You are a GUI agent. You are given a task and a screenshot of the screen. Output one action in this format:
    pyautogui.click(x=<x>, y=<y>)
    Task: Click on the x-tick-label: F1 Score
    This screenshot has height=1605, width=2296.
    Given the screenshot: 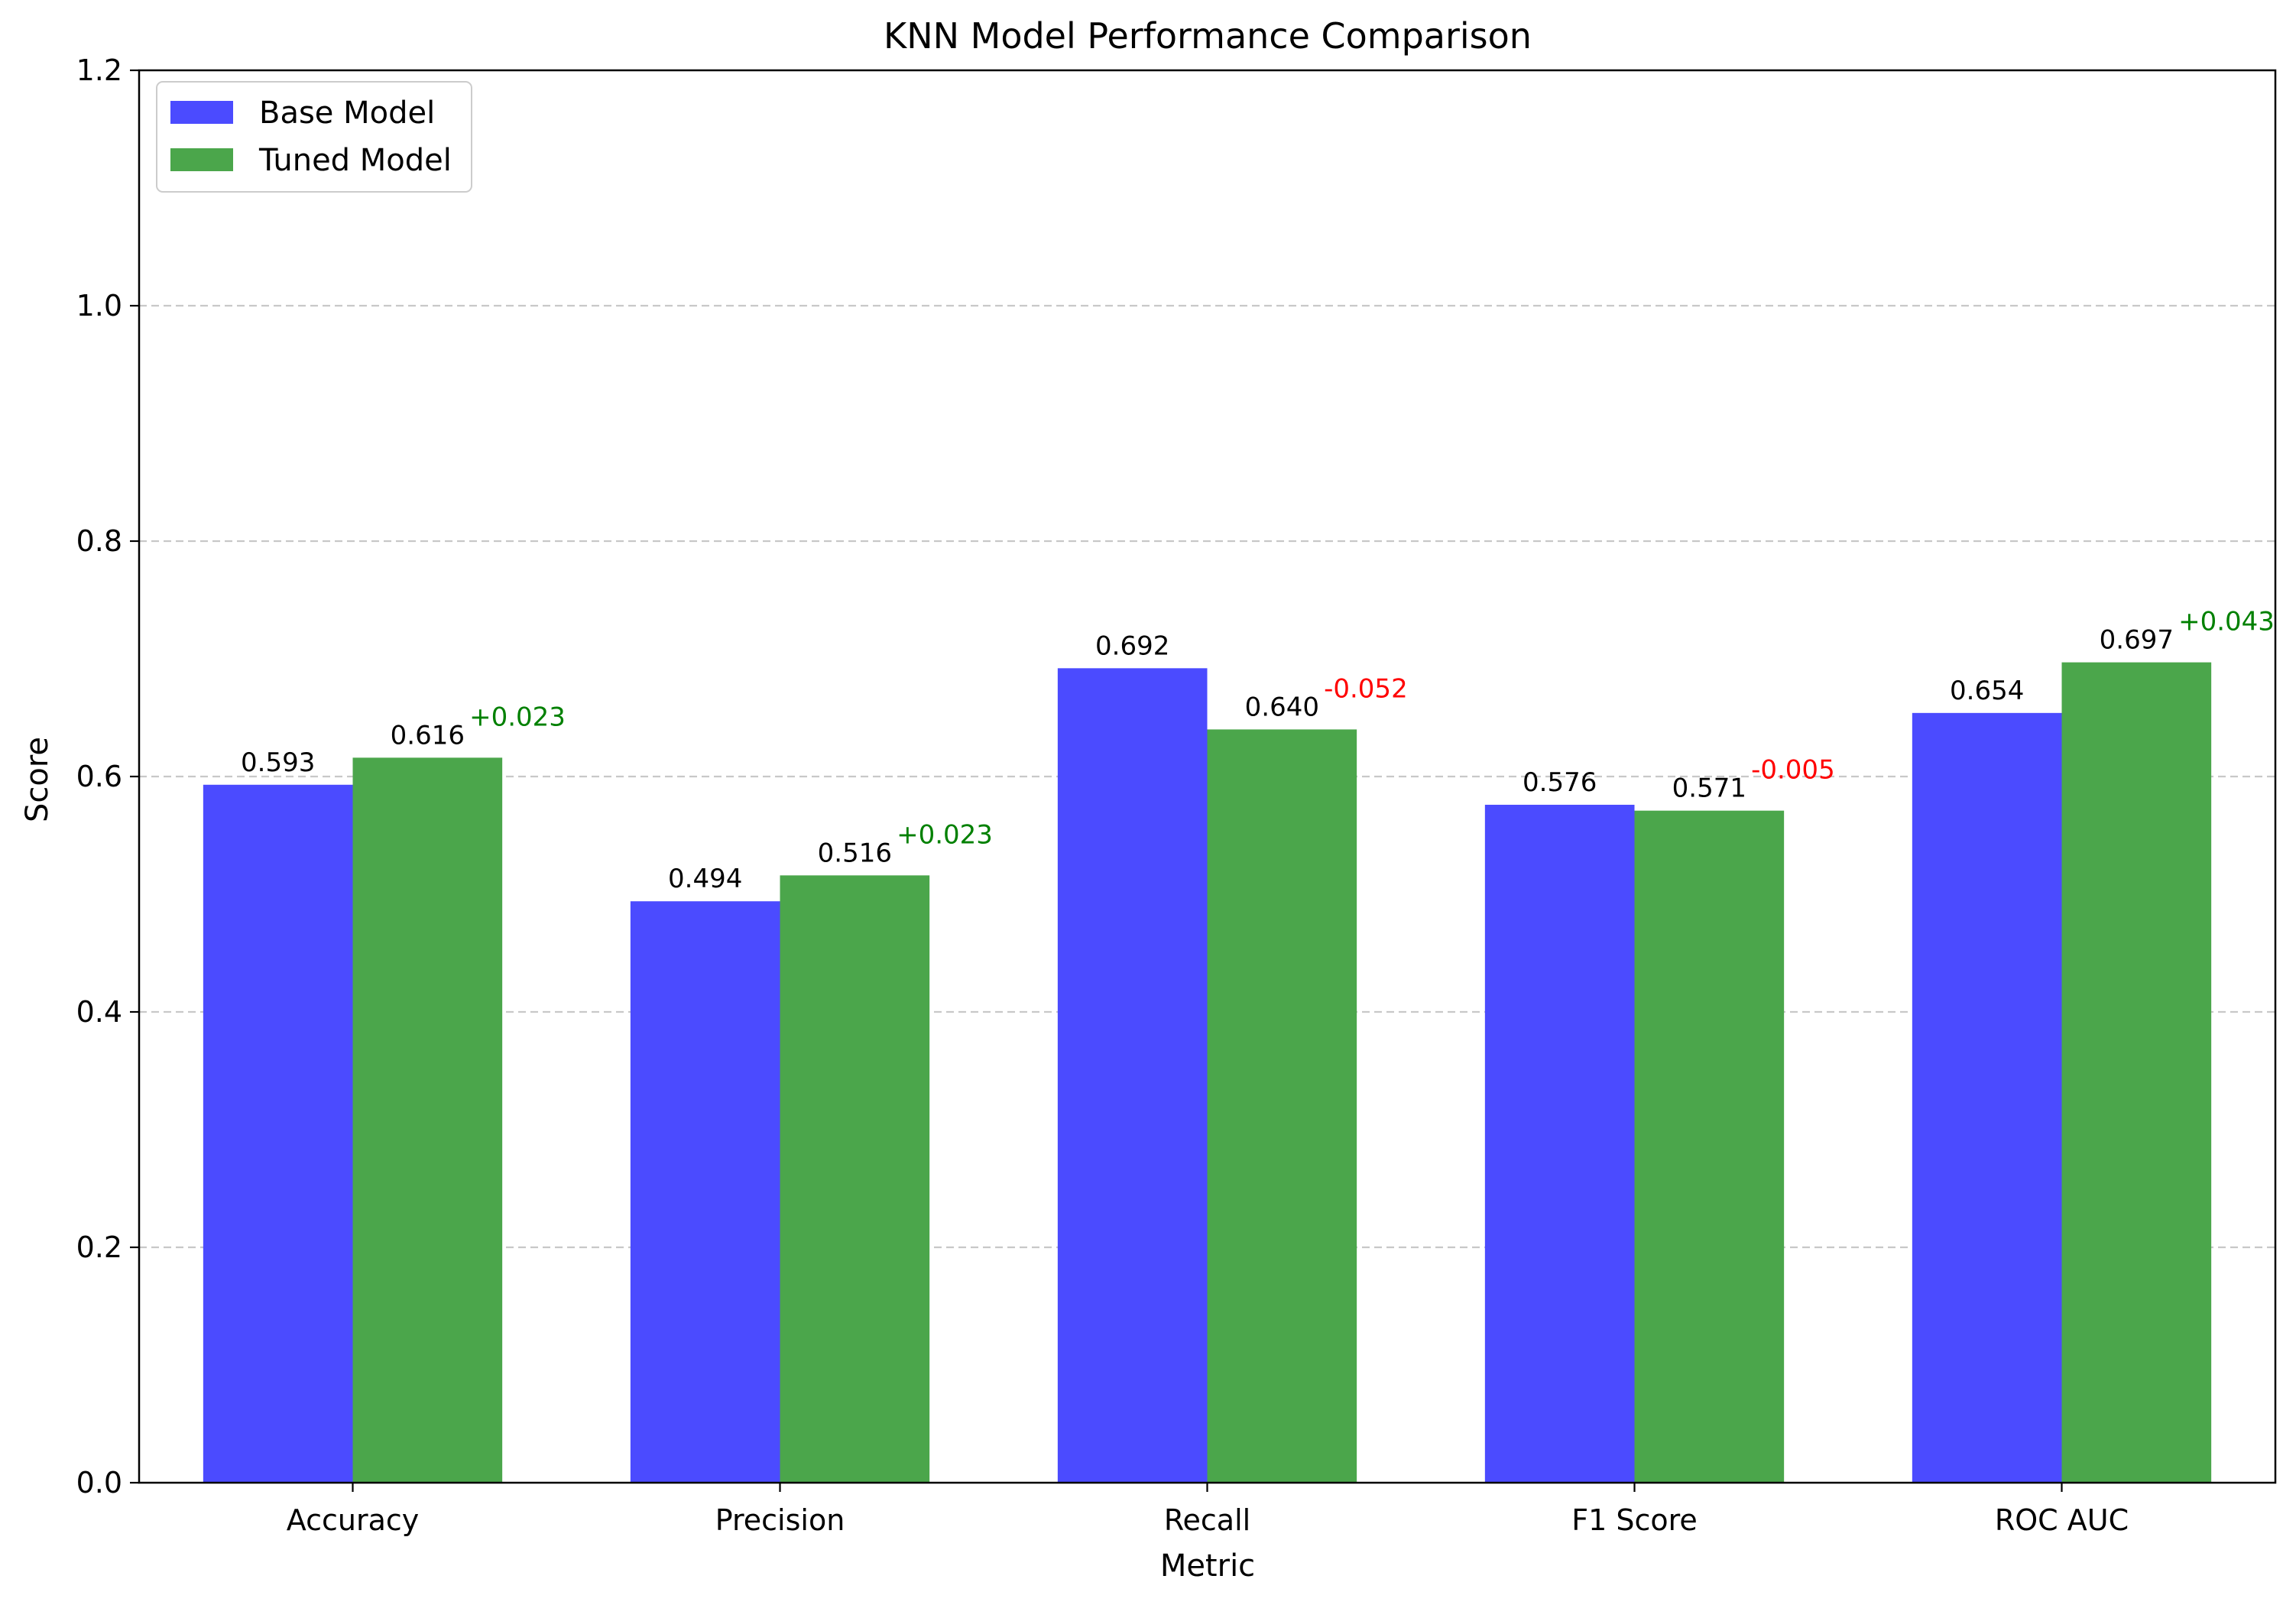 What is the action you would take?
    pyautogui.click(x=1635, y=1520)
    